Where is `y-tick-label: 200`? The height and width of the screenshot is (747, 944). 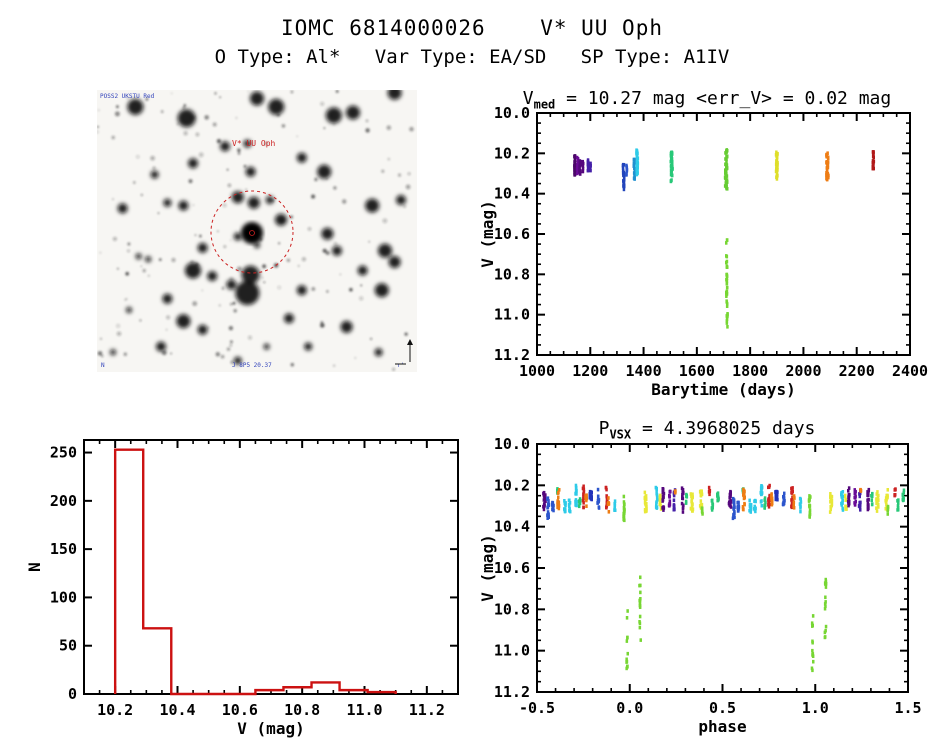 y-tick-label: 200 is located at coordinates (63, 501).